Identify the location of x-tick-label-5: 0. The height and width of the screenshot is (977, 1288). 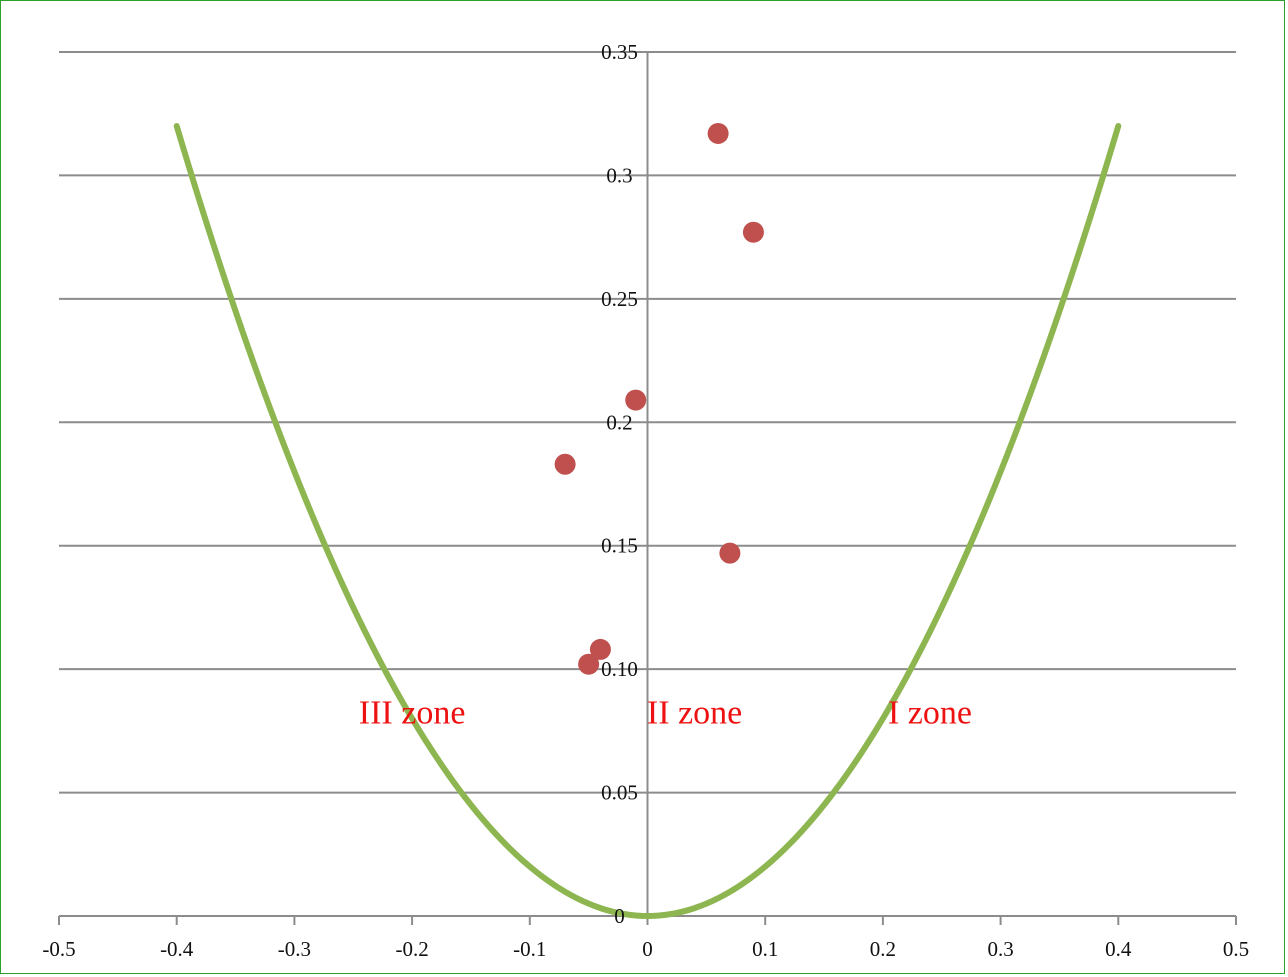
(647, 949).